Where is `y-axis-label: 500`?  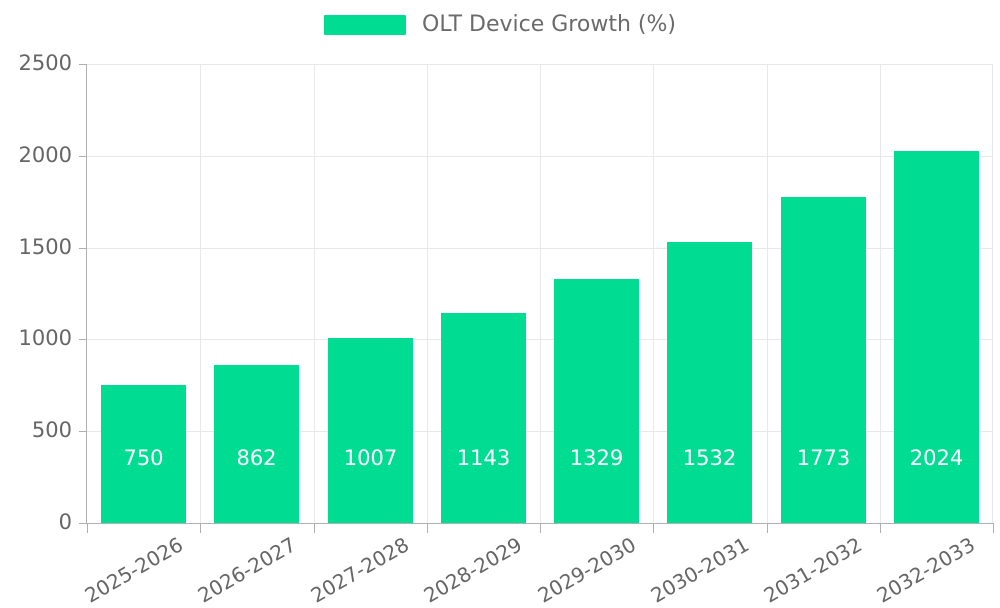 y-axis-label: 500 is located at coordinates (51, 430).